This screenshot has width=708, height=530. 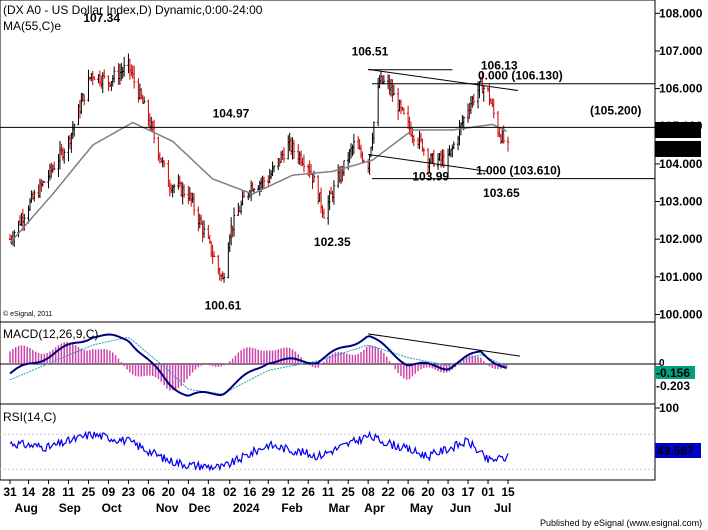 I want to click on annotation-label: 1.000 (103.610), so click(x=518, y=171).